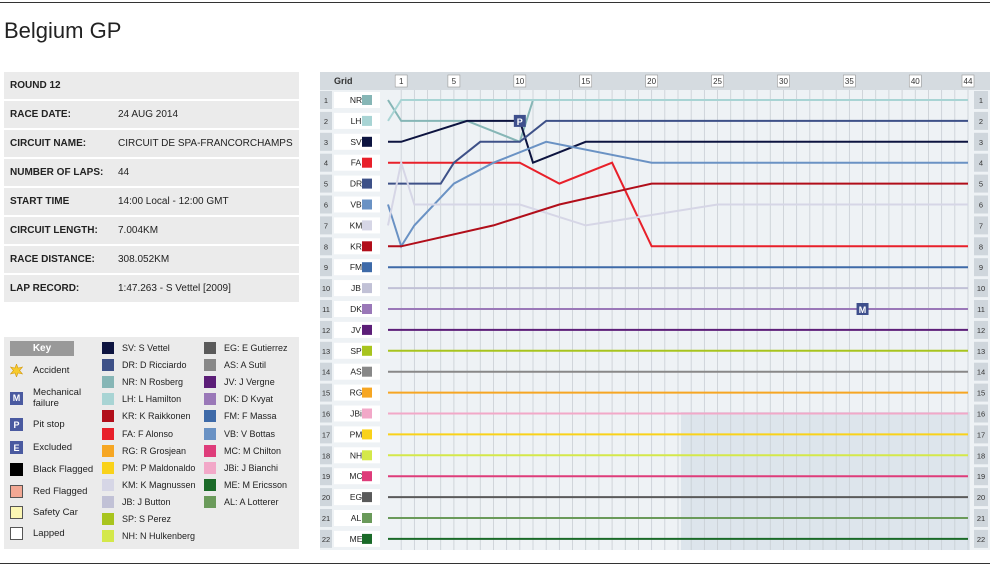  I want to click on driver-label: NH: N Hulkenberg, so click(159, 536).